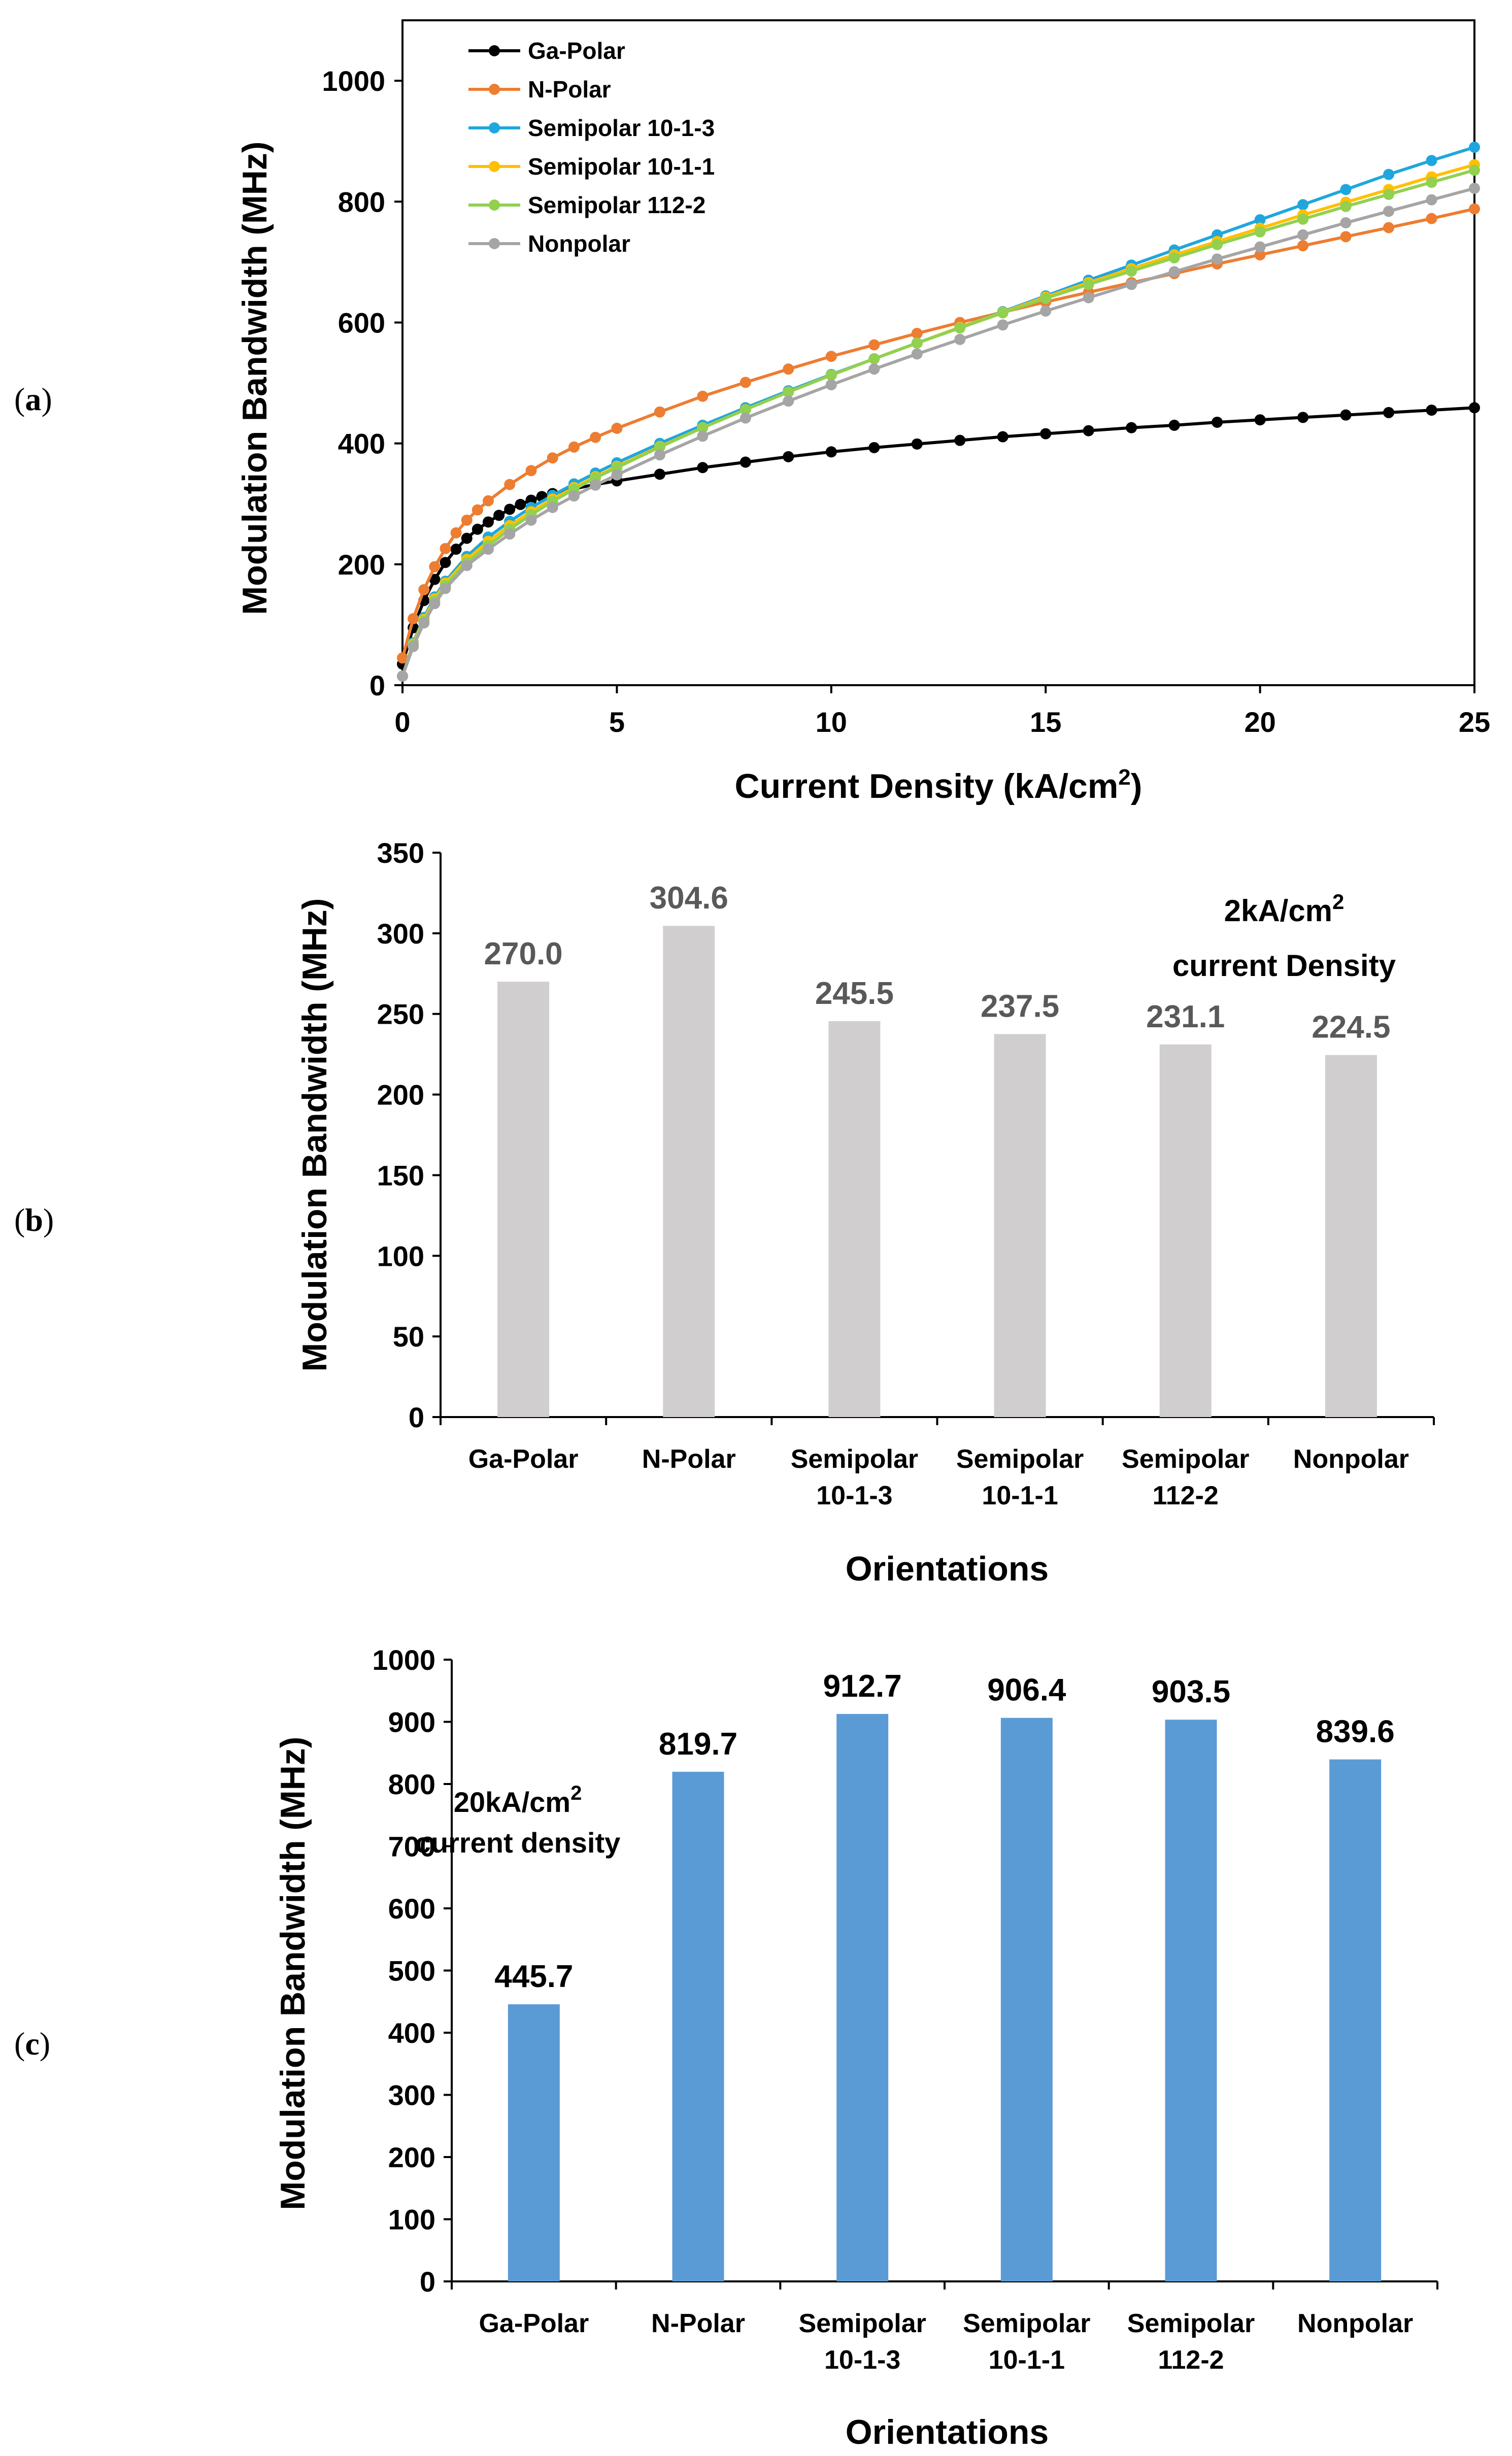 This screenshot has height=2456, width=1512. What do you see at coordinates (255, 378) in the screenshot?
I see `panel-a-y-axis-title: Modulation Bandwidth (MHz)` at bounding box center [255, 378].